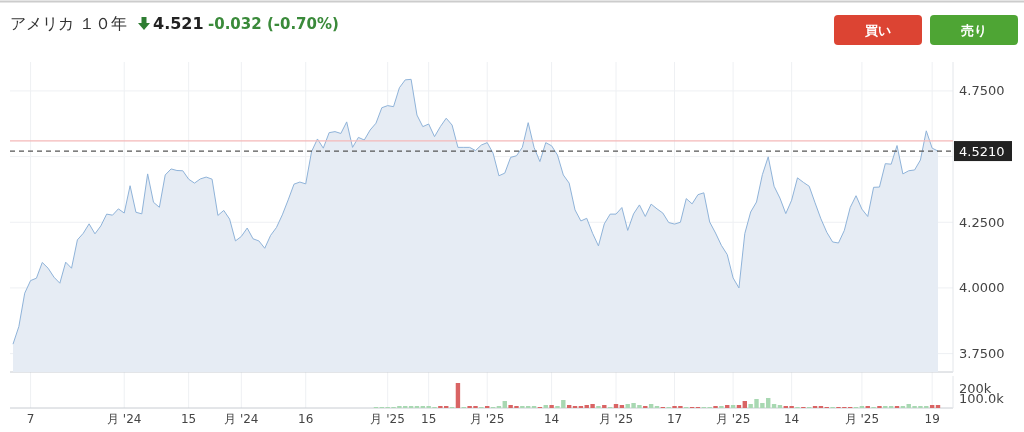  I want to click on y-tick-label: 4.7500, so click(982, 91).